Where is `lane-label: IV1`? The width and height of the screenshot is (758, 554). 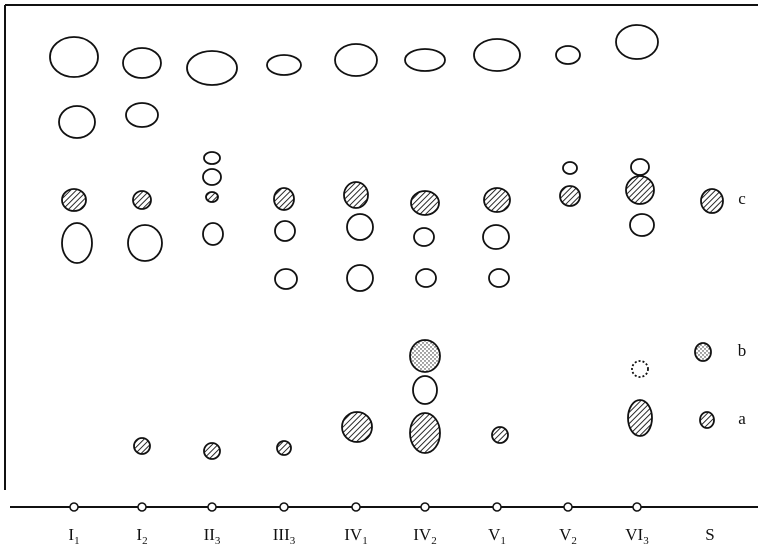
lane-label: IV1 is located at coordinates (355, 536).